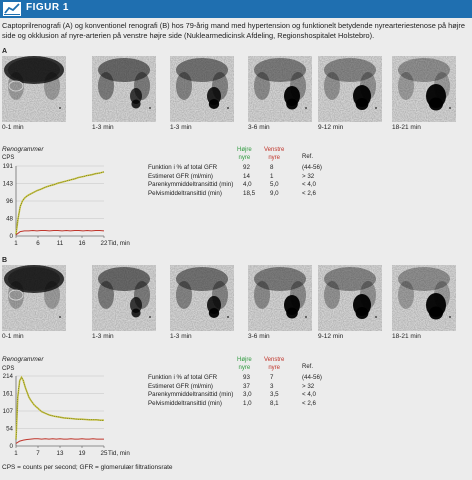  Describe the element at coordinates (272, 167) in the screenshot. I see `table-cell-left: 8` at that location.